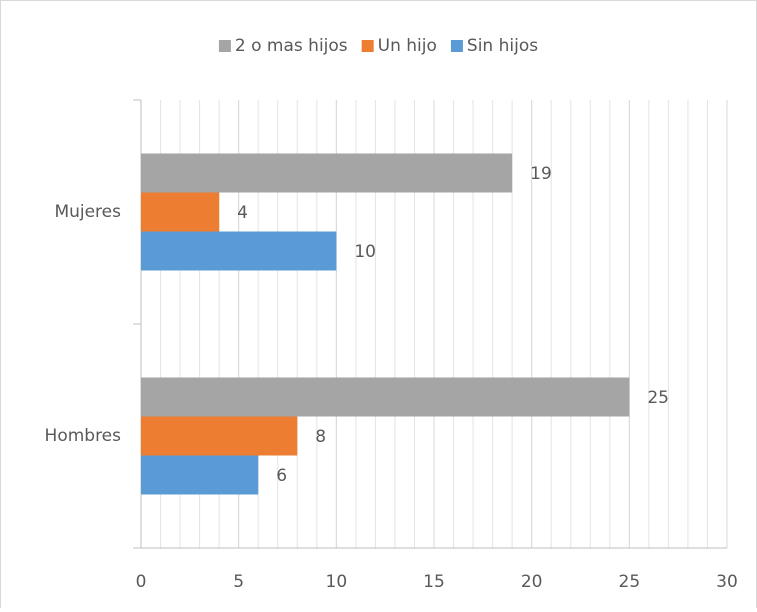  I want to click on y-tick-label: Mujeres, so click(87, 212).